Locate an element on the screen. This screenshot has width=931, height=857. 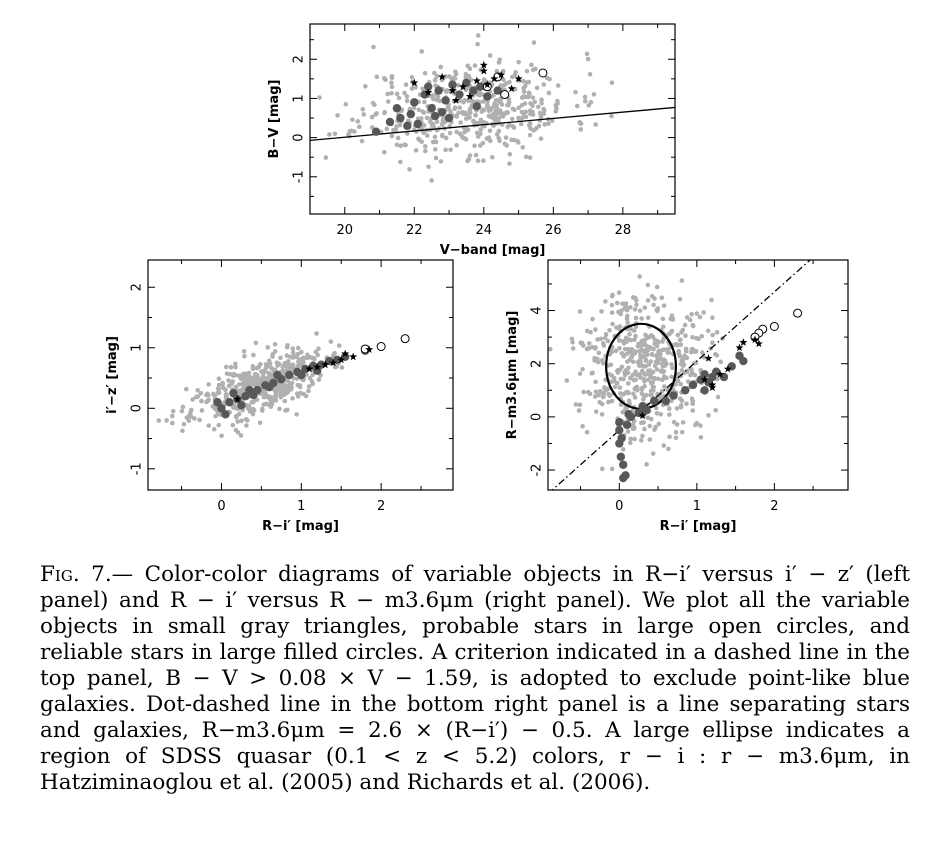
bottom-right-panel: 0 1 2 -2 0 2 4 R−i′ [mag] R−m3.6μm [mag] is located at coordinates (682, 400).